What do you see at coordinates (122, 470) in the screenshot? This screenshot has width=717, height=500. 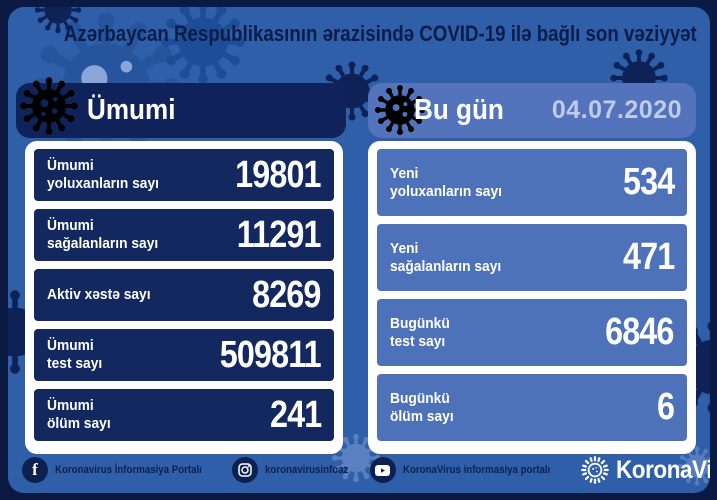 I see `facebook-link: f Koronavirus İnformasiya Portalı` at bounding box center [122, 470].